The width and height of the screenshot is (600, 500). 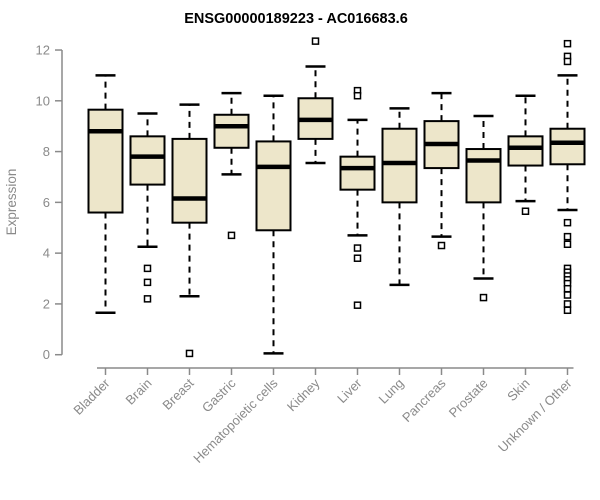 I want to click on x-tick-label: Pancreas, so click(x=424, y=400).